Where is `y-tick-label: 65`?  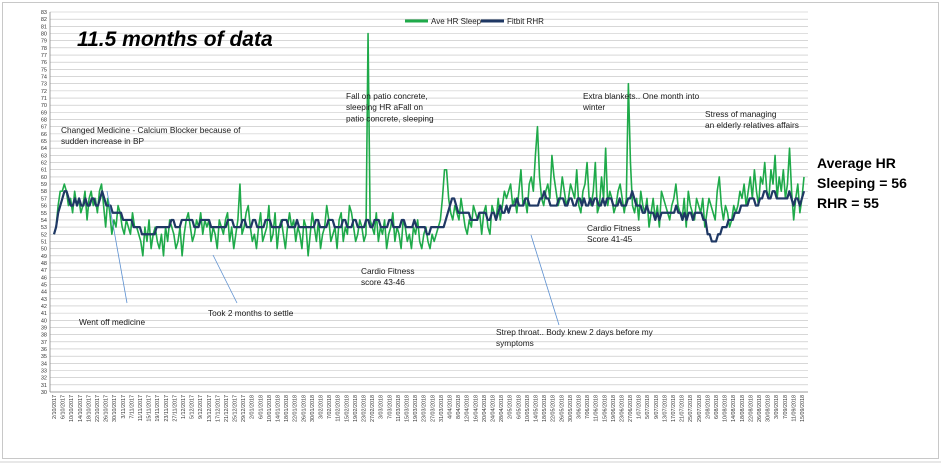
y-tick-label: 65 is located at coordinates (44, 142).